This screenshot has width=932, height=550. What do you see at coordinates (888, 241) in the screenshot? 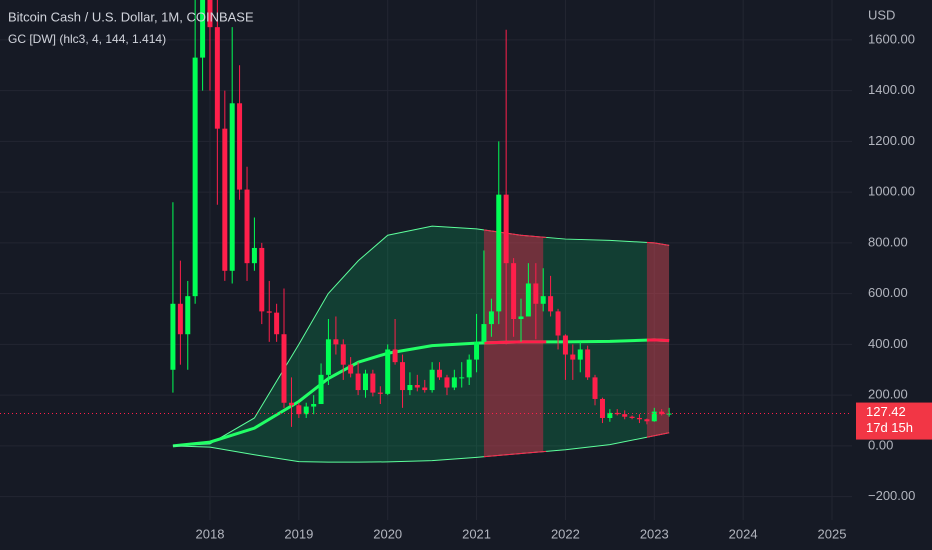
I see `y-tick-label: 800.00` at bounding box center [888, 241].